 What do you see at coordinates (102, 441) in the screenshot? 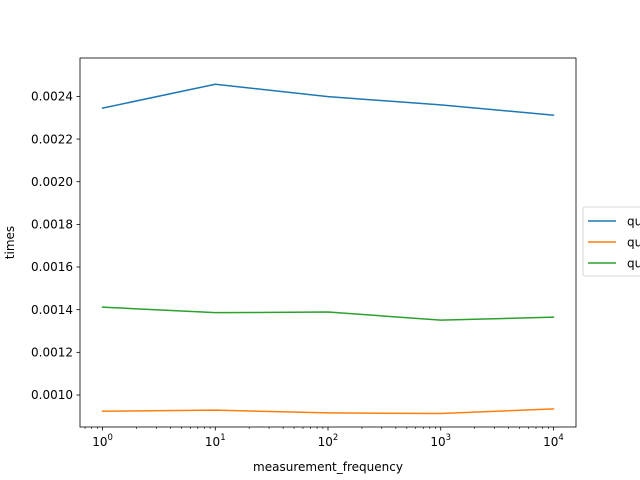
I see `x-tick-label: 10⁰` at bounding box center [102, 441].